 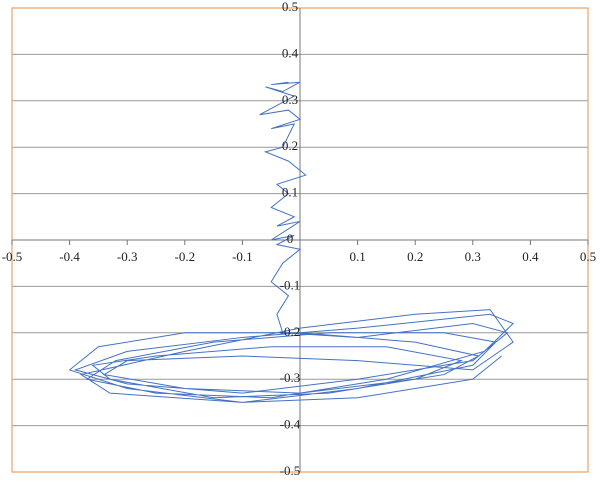 I want to click on y-tick-label: -0.1, so click(x=290, y=284).